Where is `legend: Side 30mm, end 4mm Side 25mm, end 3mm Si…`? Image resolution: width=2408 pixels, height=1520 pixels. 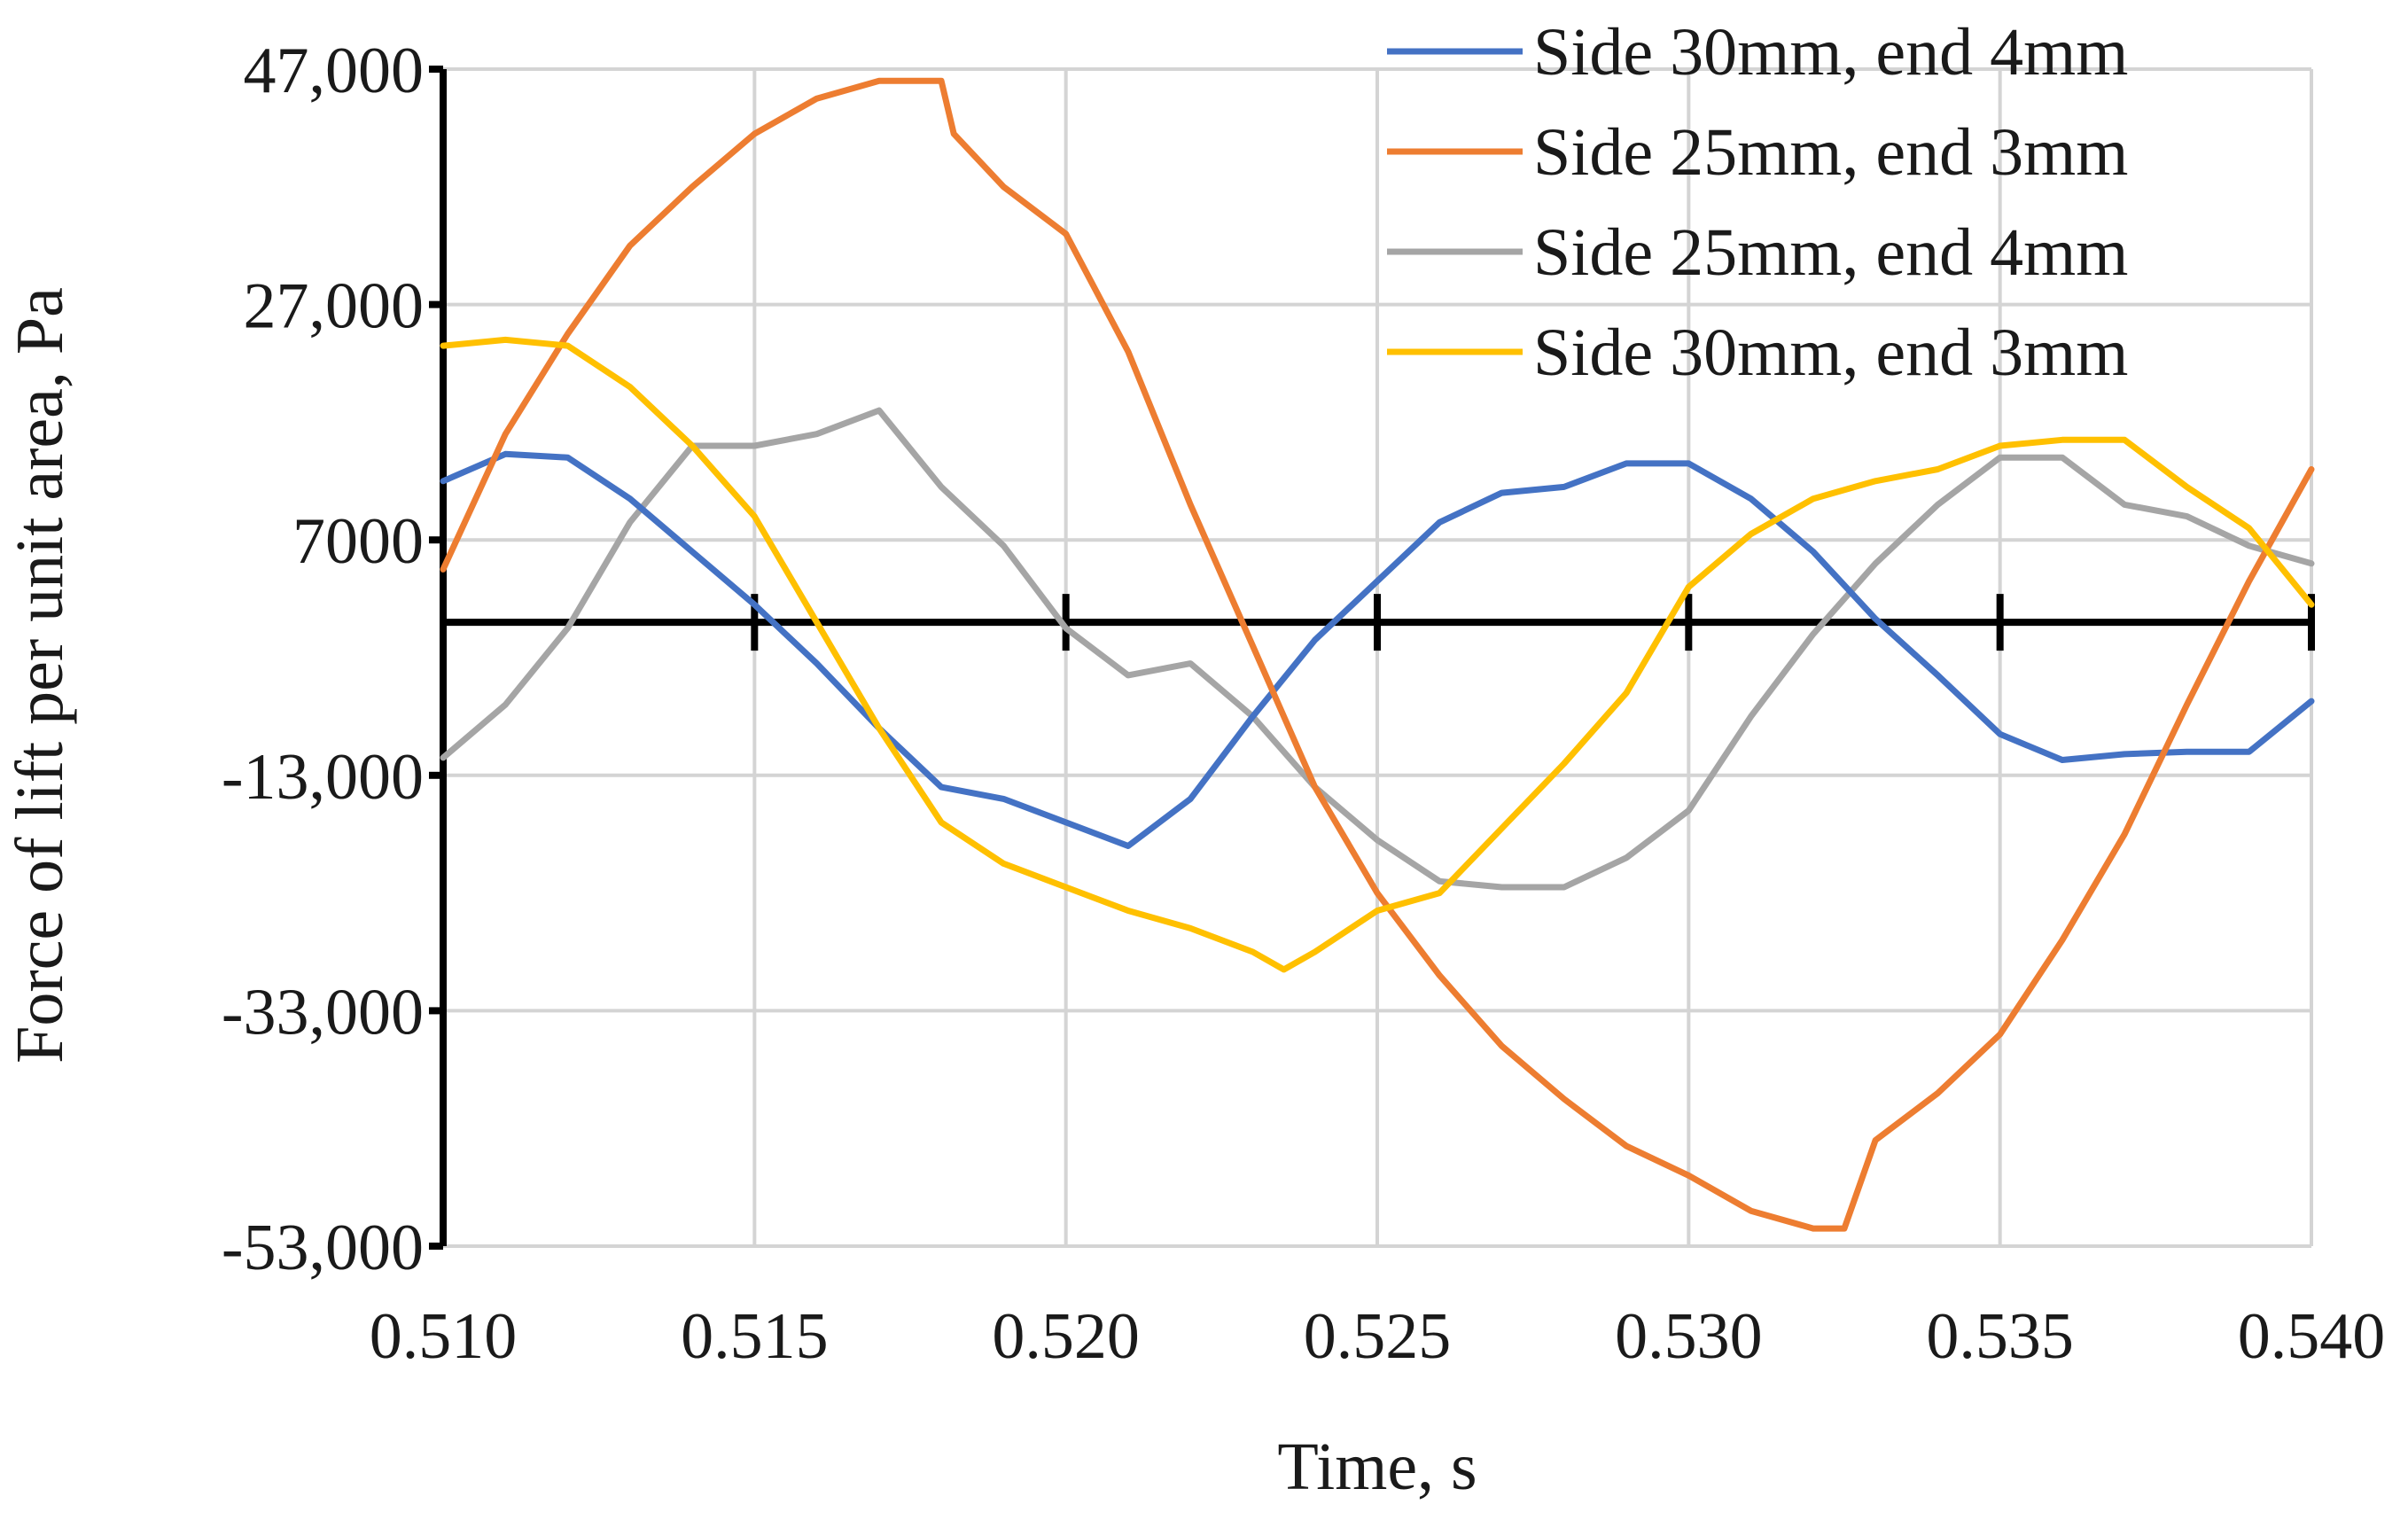
legend: Side 30mm, end 4mm Side 25mm, end 3mm Si… is located at coordinates (1757, 203).